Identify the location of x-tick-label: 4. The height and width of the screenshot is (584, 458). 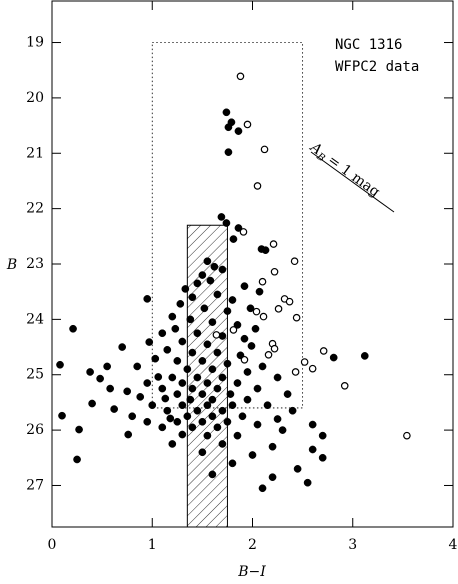
(453, 545).